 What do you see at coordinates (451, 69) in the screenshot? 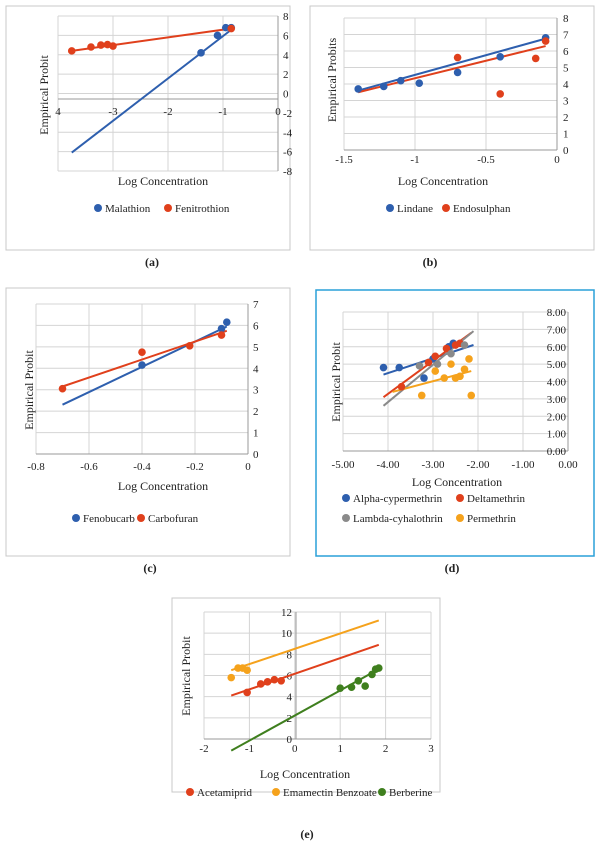
I see `trendline-endosulphan` at bounding box center [451, 69].